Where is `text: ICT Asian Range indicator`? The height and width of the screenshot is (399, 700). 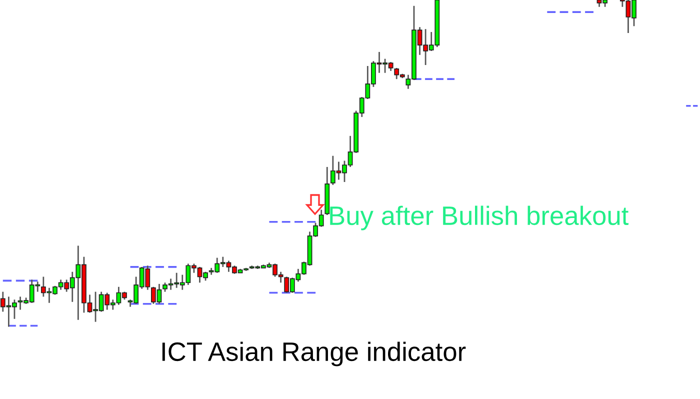 text: ICT Asian Range indicator is located at coordinates (314, 354).